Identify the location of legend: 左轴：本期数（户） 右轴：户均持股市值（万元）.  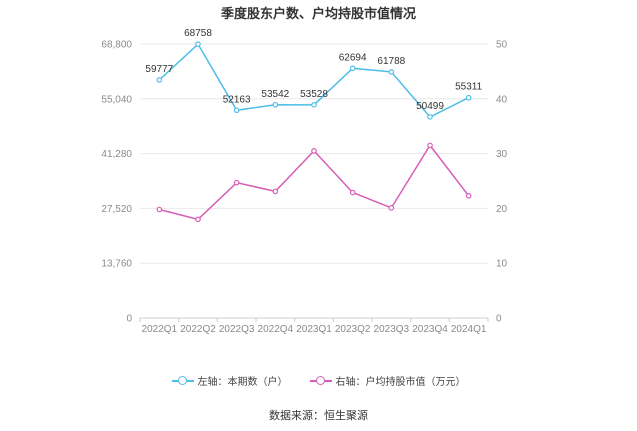
(318, 380).